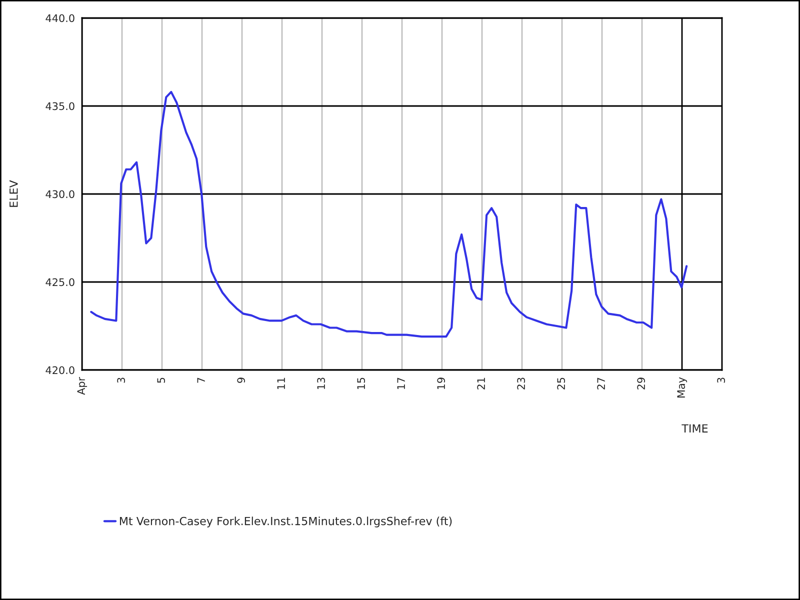 The width and height of the screenshot is (800, 600). I want to click on x-tick-label: 5, so click(161, 380).